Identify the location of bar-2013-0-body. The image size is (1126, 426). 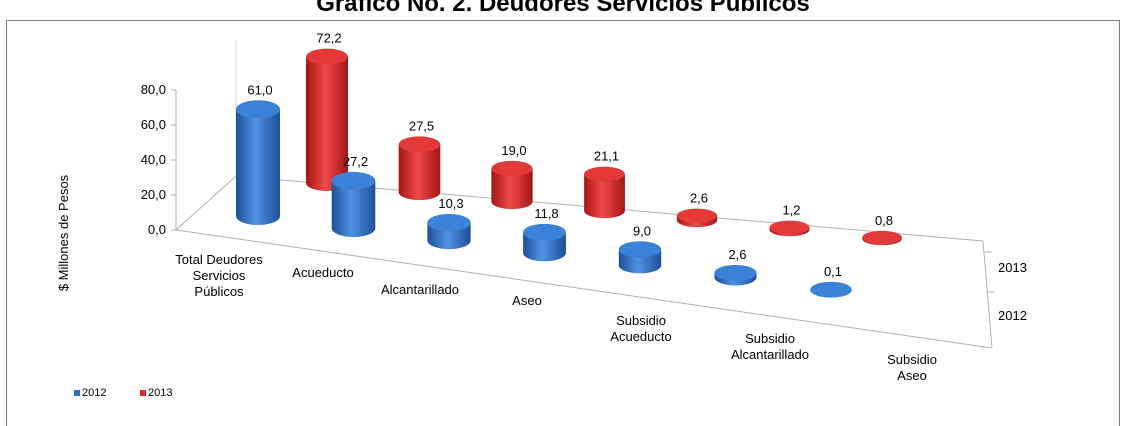
(327, 123).